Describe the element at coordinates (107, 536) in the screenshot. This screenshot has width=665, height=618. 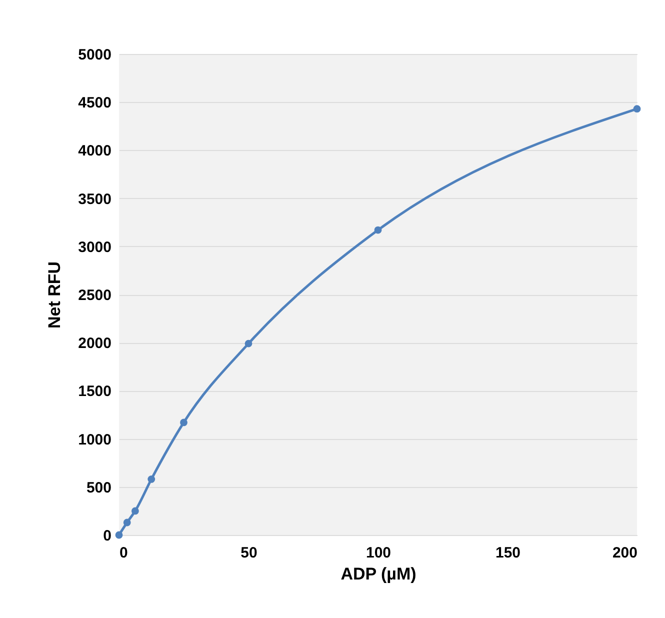
I see `y-tick-label: 0` at that location.